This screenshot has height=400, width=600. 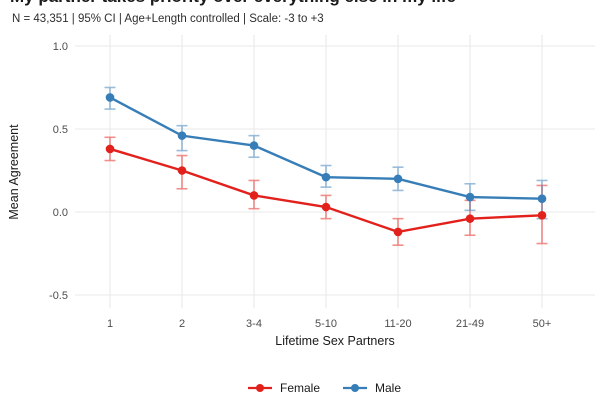 I want to click on x-tick-label: 2, so click(x=182, y=324).